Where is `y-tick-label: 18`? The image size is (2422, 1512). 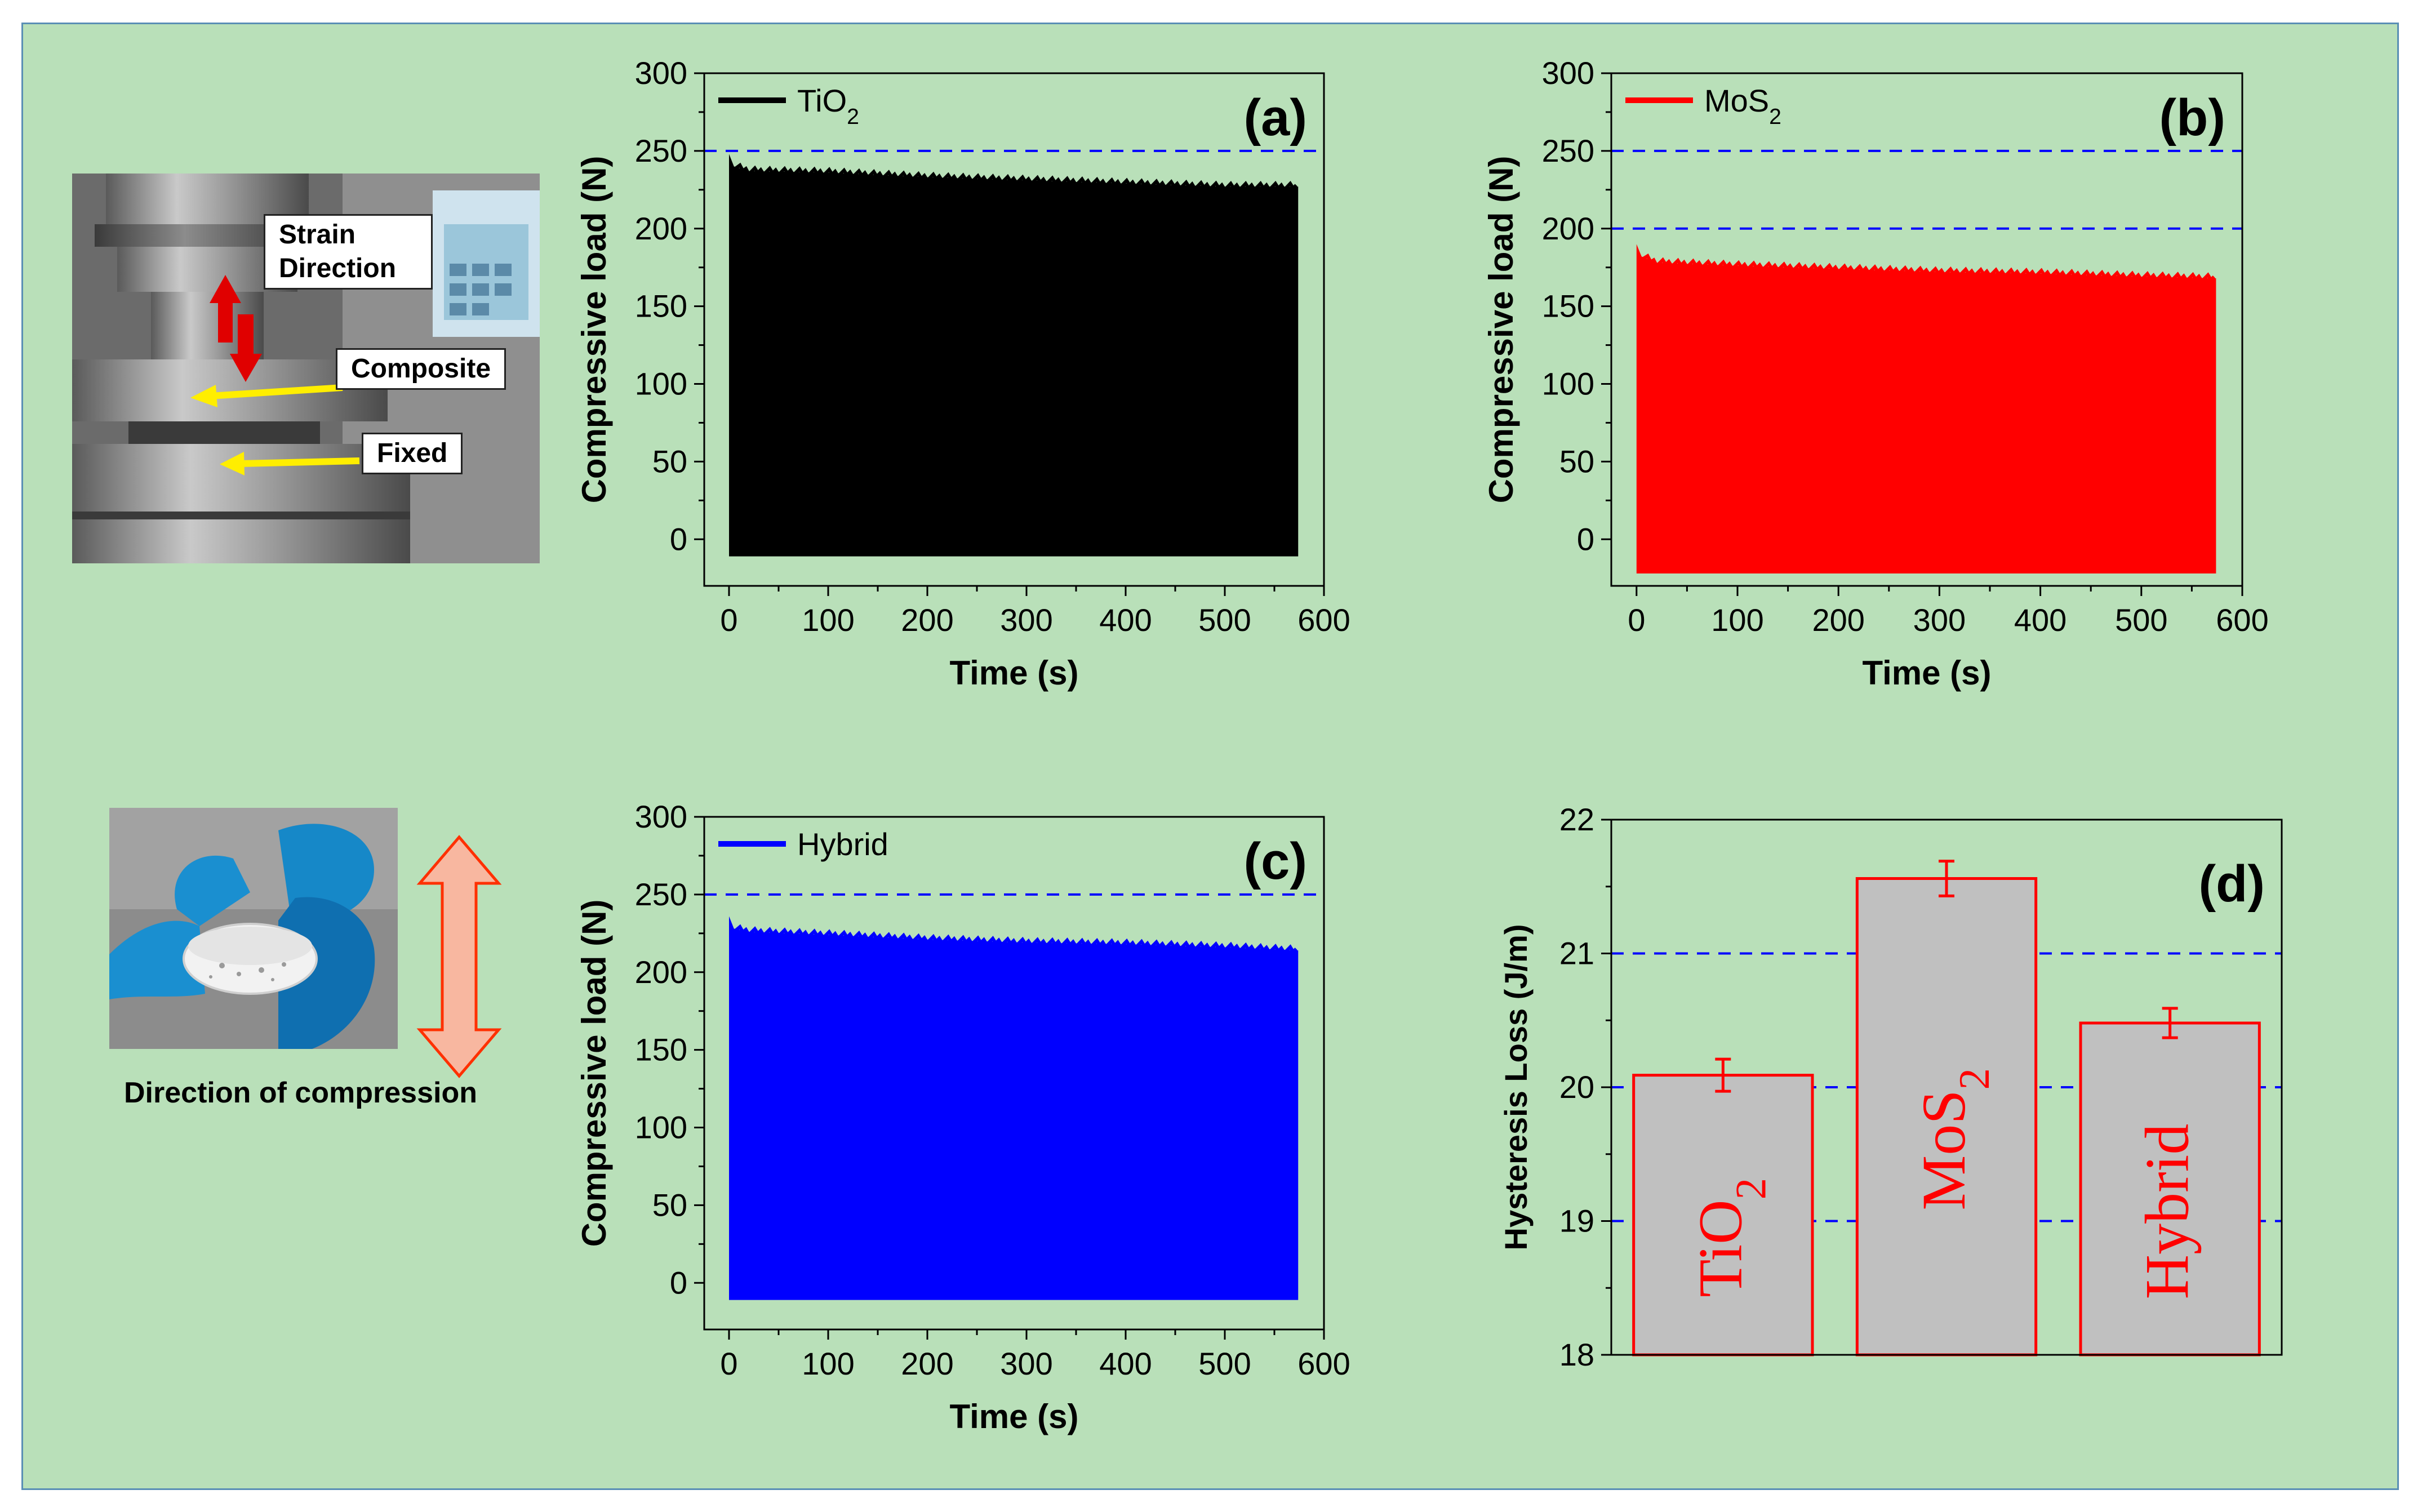 y-tick-label: 18 is located at coordinates (1576, 1354).